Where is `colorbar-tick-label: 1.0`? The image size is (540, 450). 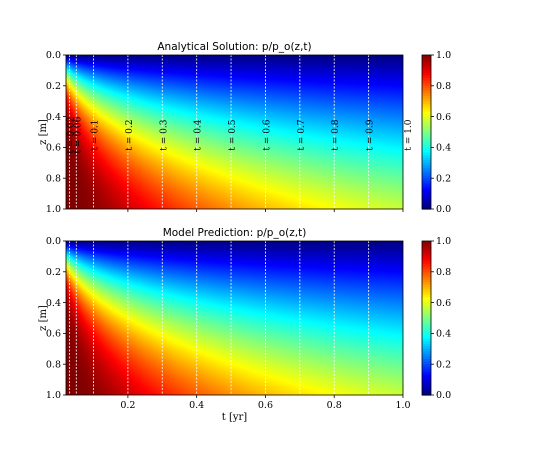 colorbar-tick-label: 1.0 is located at coordinates (443, 241).